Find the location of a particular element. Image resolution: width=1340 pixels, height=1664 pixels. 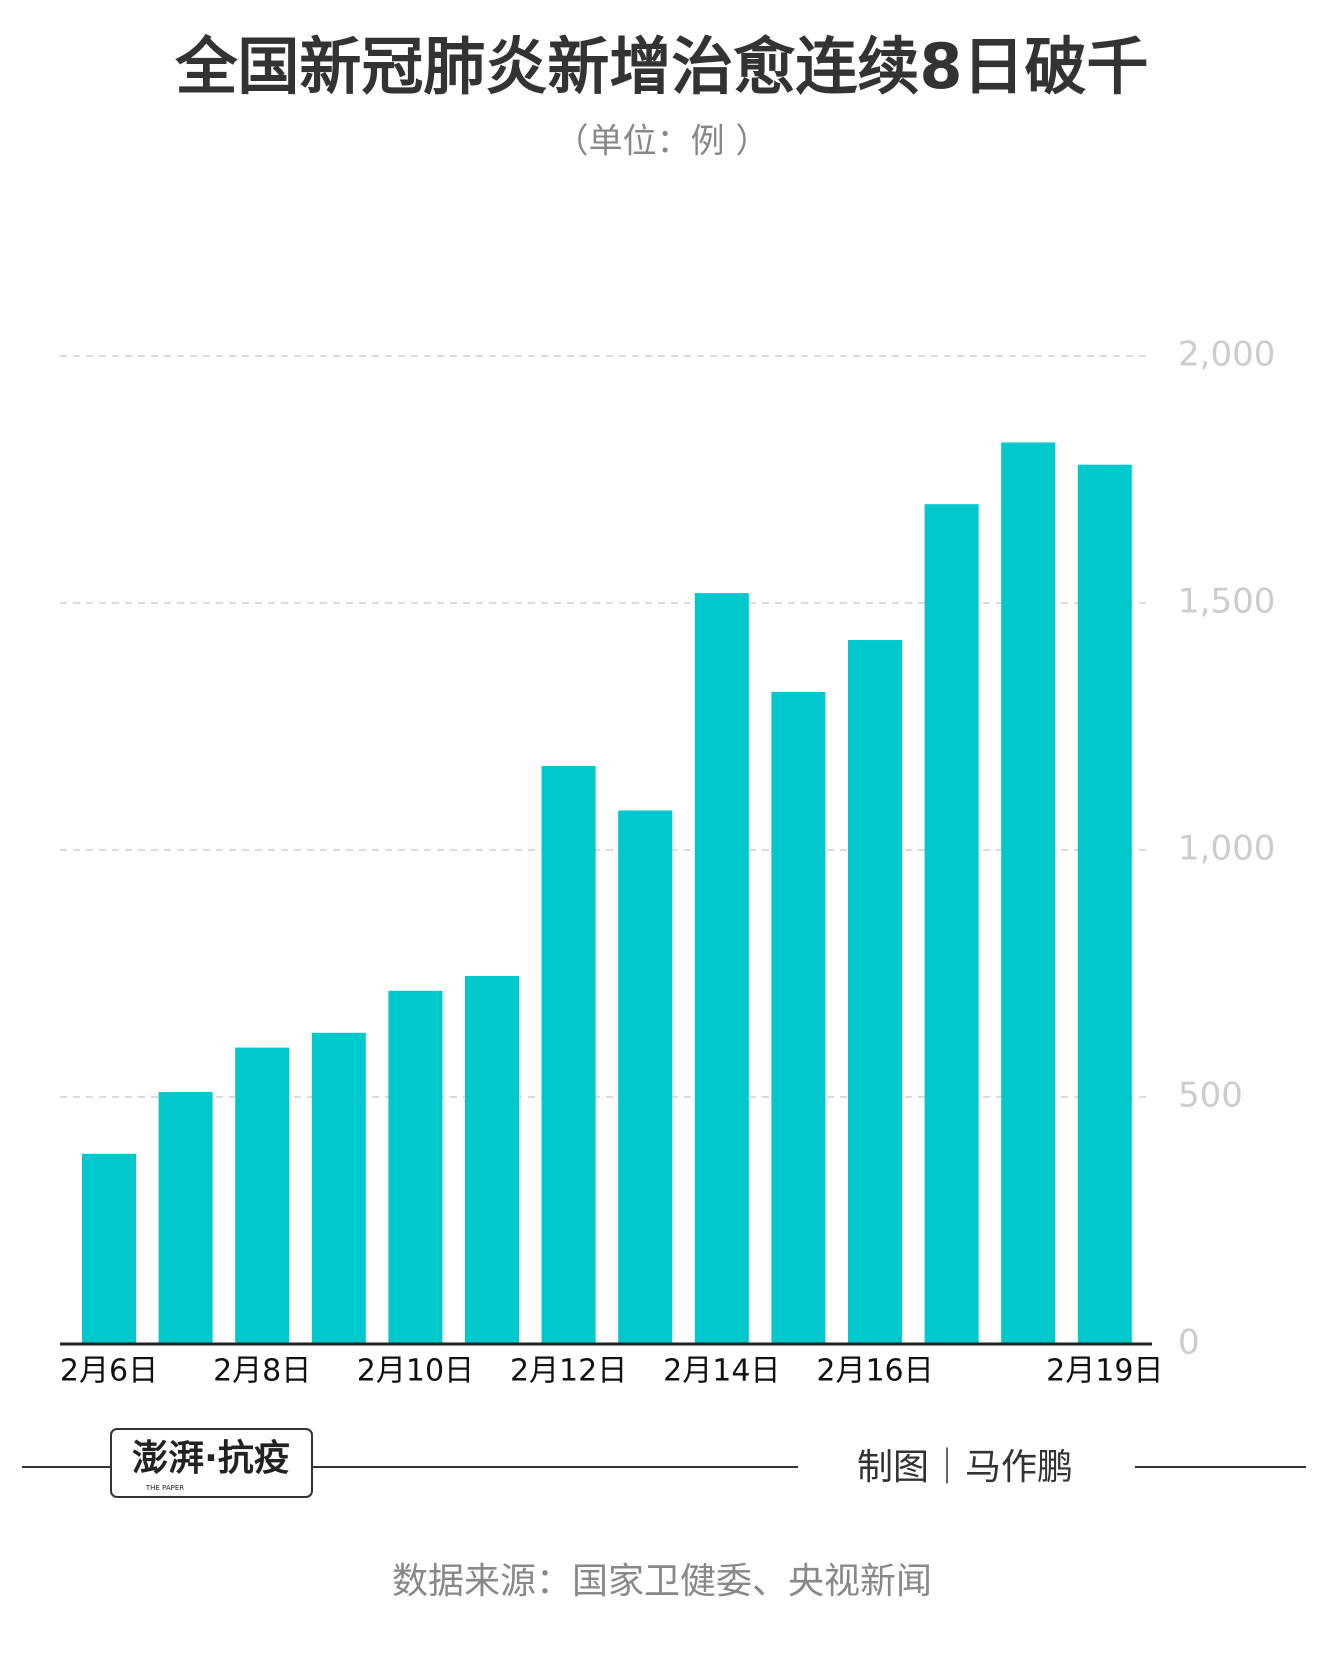

x-tick-label: 2月16日 is located at coordinates (874, 1371).